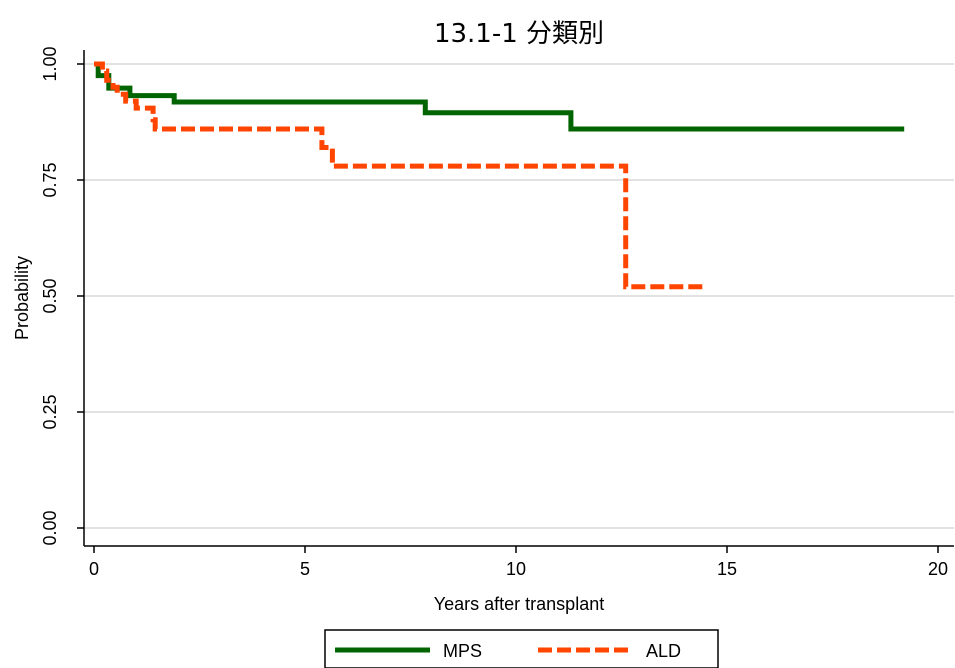 The width and height of the screenshot is (955, 668). I want to click on x-tick-label: 0, so click(94, 569).